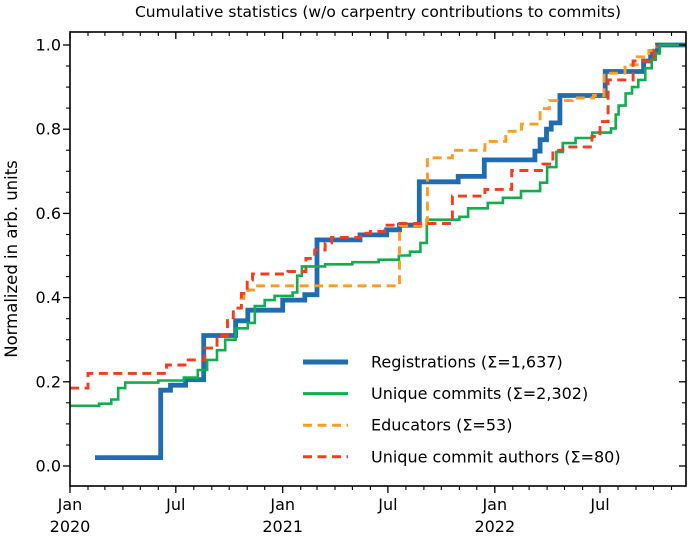 The image size is (695, 542). I want to click on y-tick-label: 0.6, so click(48, 213).